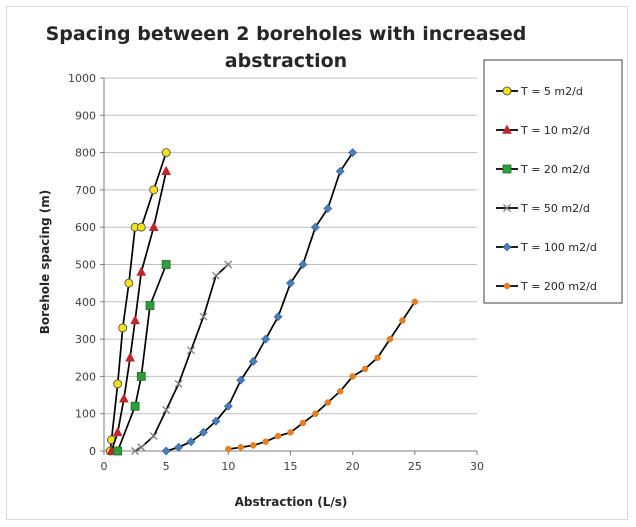 This screenshot has width=636, height=527. Describe the element at coordinates (85, 227) in the screenshot. I see `y-tick-label: 600` at that location.